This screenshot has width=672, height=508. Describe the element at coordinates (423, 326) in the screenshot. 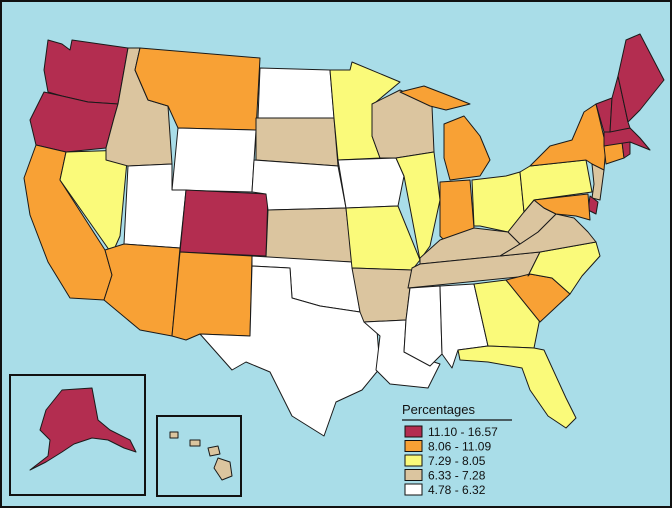

I see `state-ms` at that location.